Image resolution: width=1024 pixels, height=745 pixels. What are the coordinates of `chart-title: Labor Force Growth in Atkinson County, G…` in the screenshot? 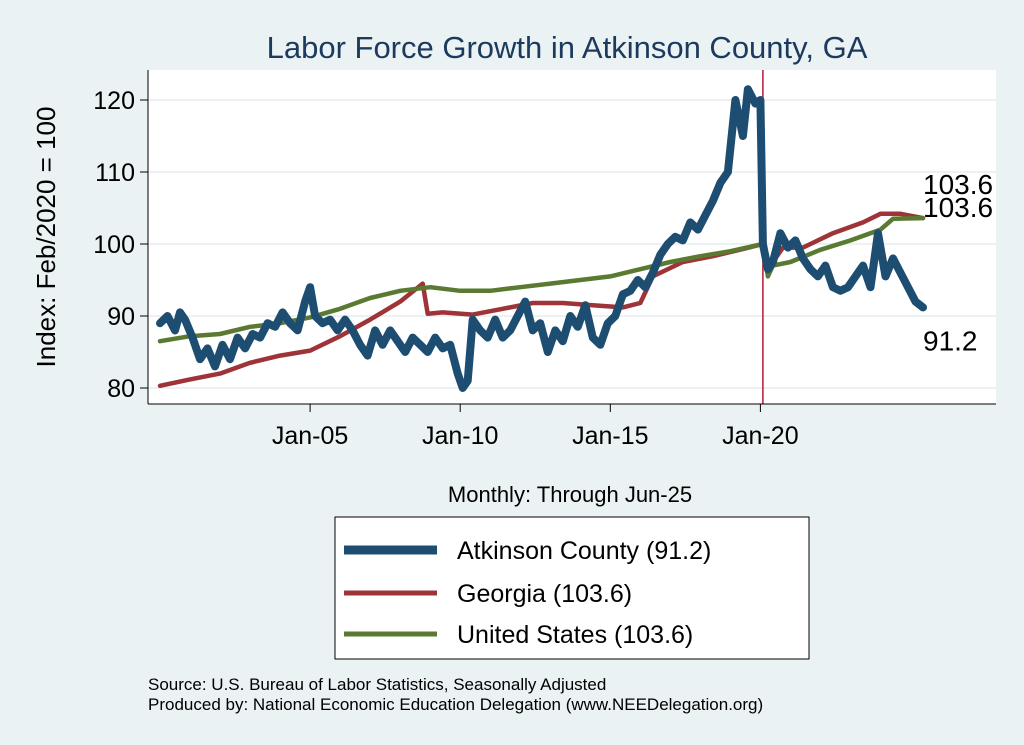 It's located at (567, 47).